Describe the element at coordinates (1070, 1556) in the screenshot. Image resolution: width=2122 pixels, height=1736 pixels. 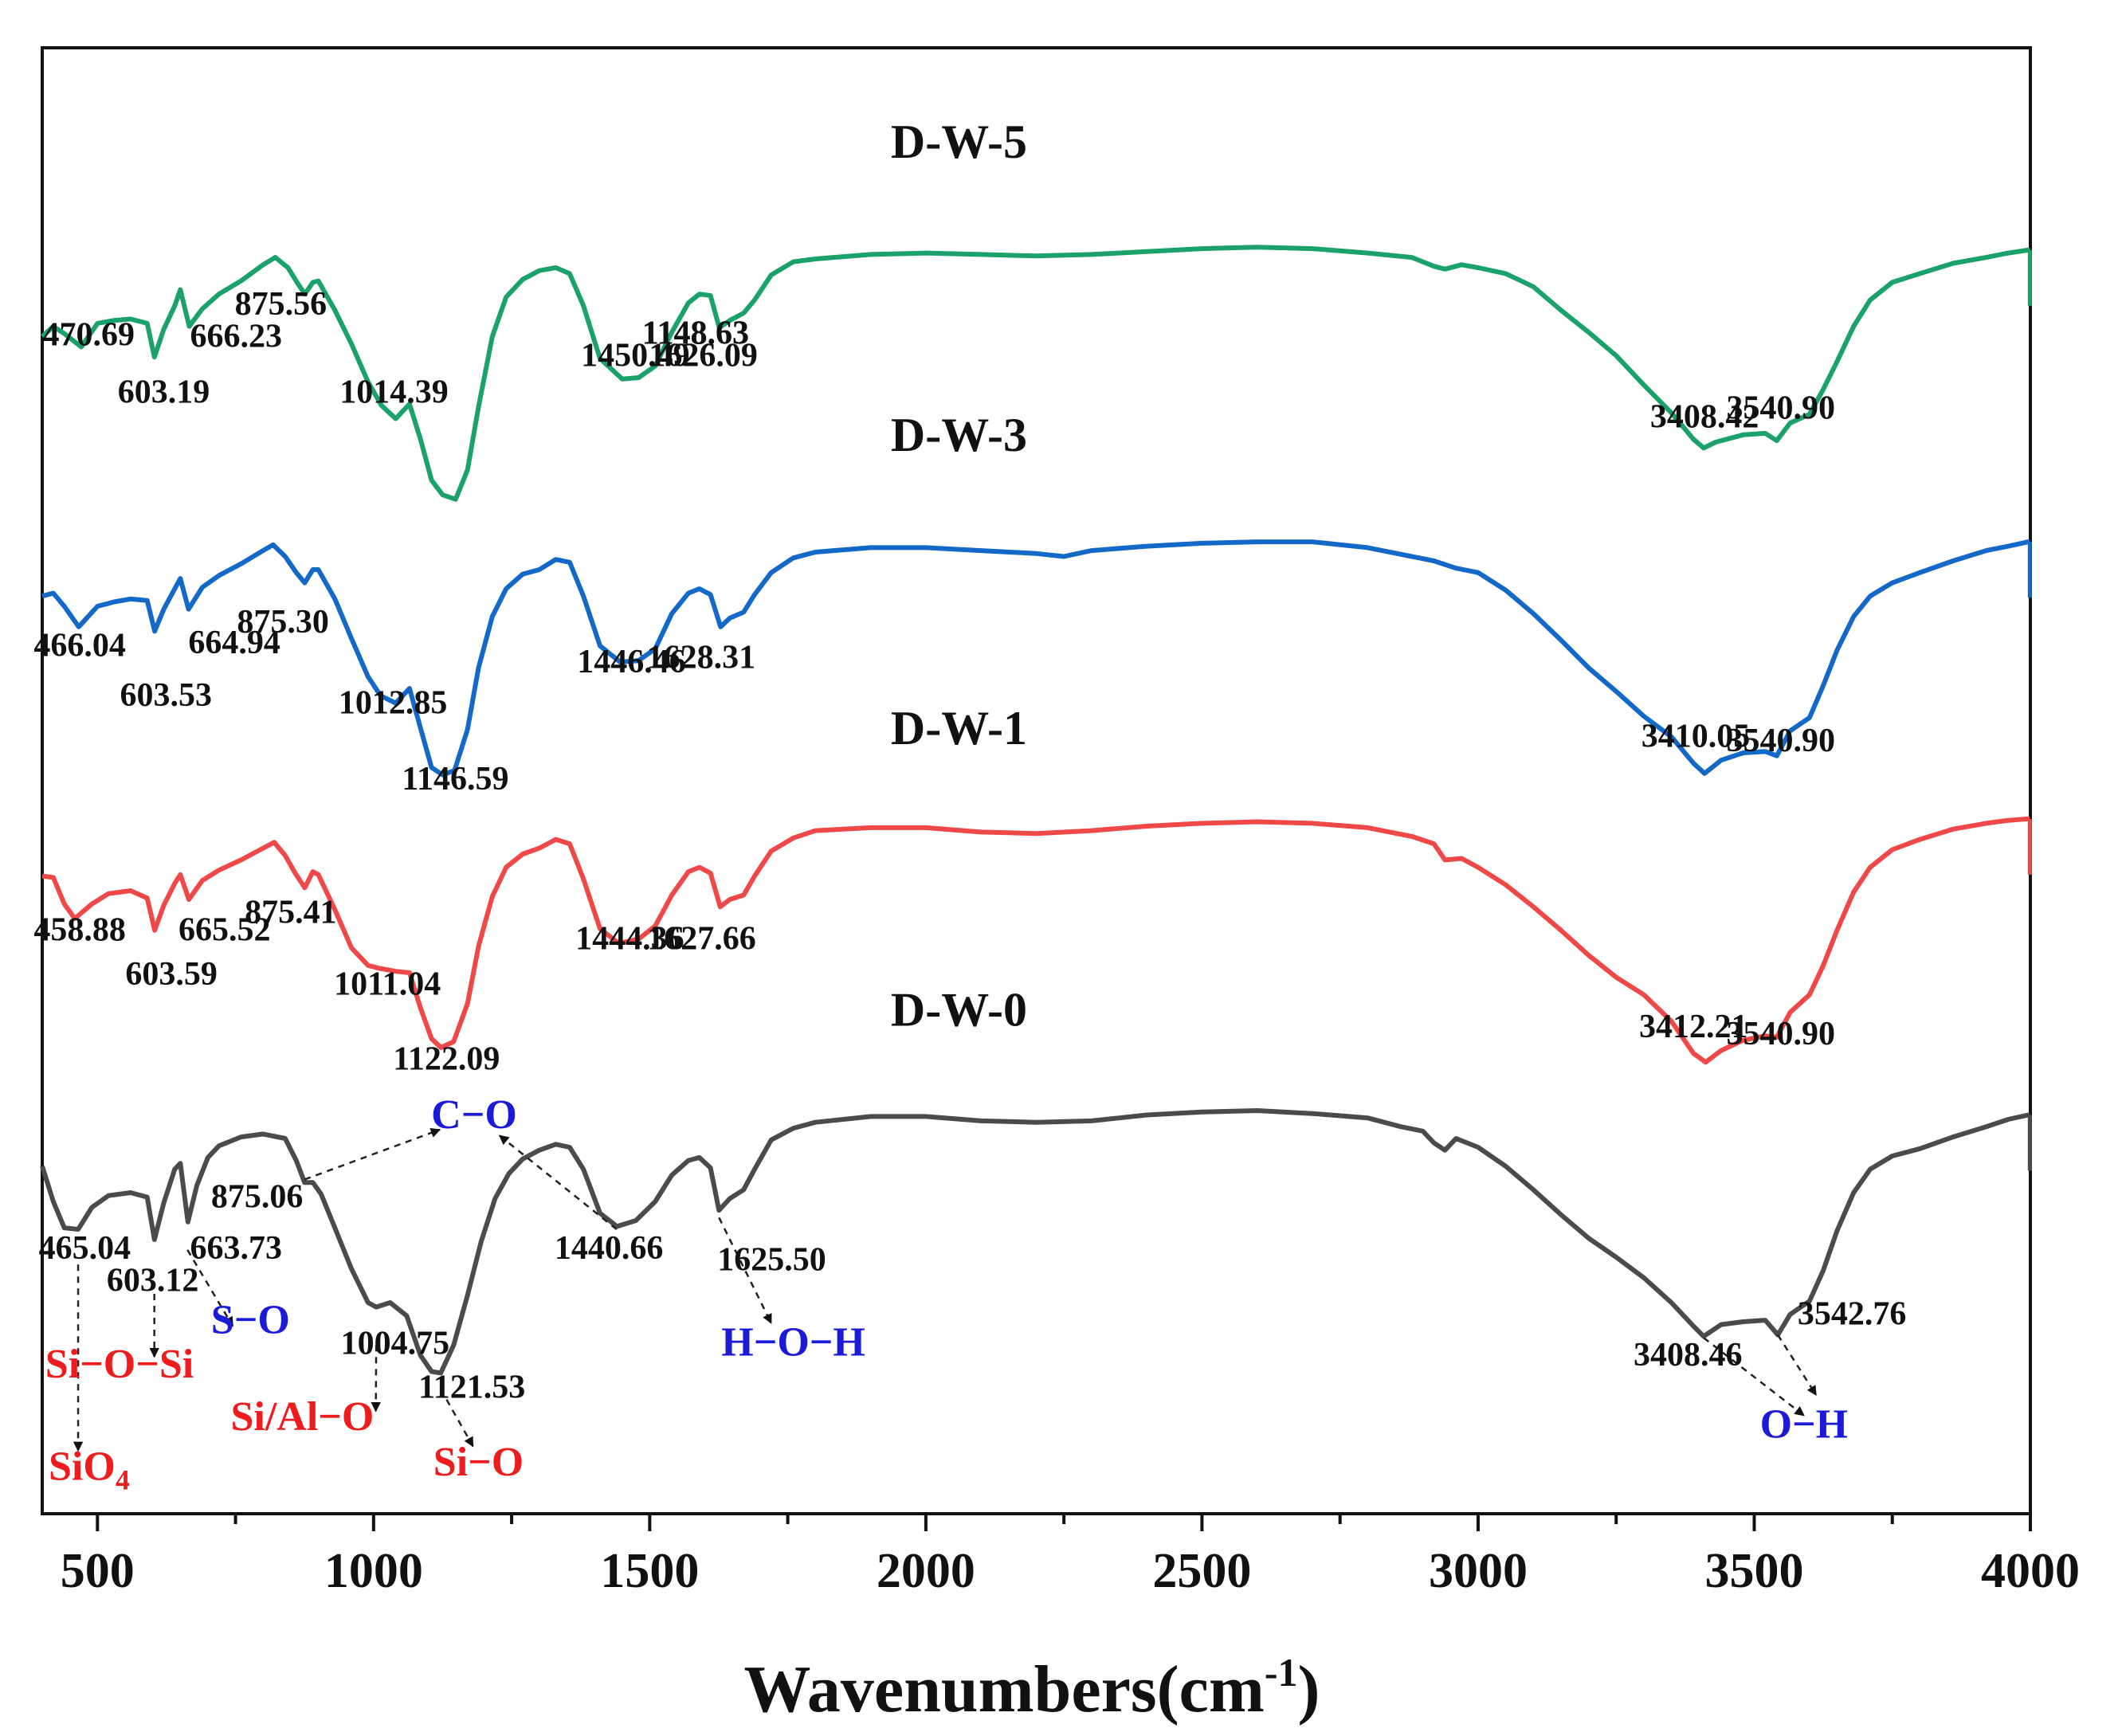
I see `x-axis: 500 1000 1500 2000 2500 3000 3500 4000` at that location.